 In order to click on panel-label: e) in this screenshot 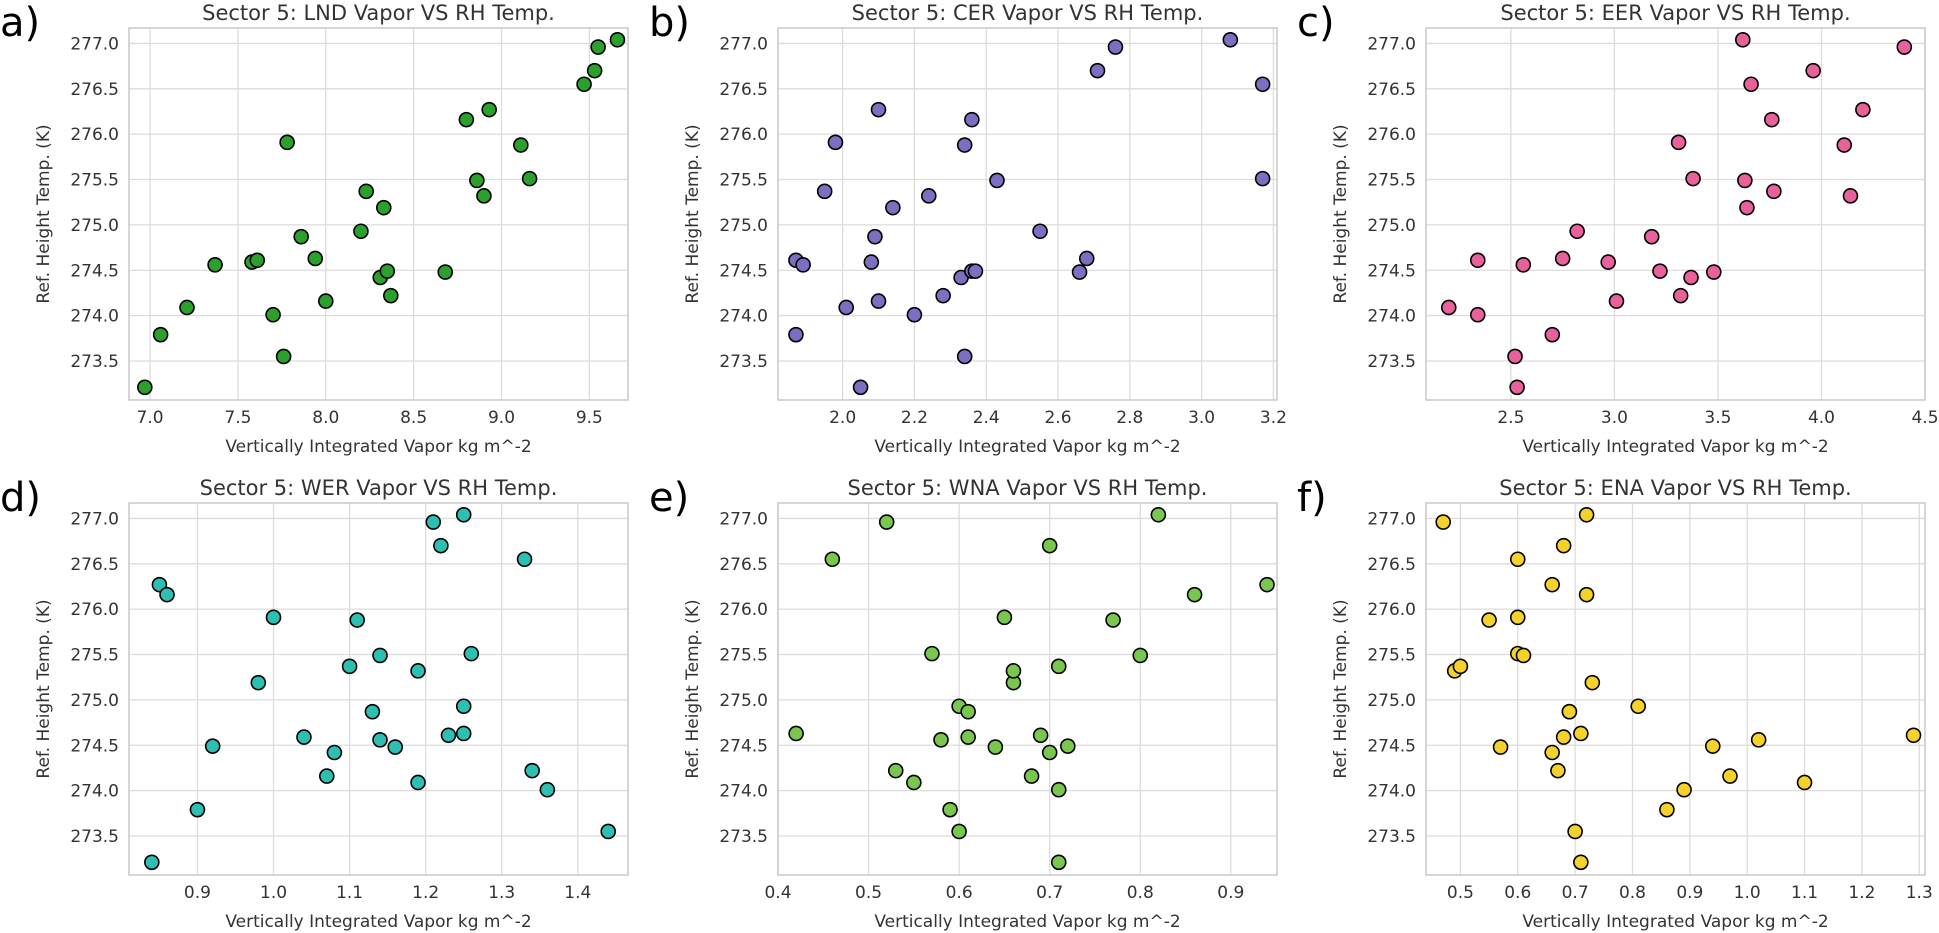, I will do `click(669, 498)`.